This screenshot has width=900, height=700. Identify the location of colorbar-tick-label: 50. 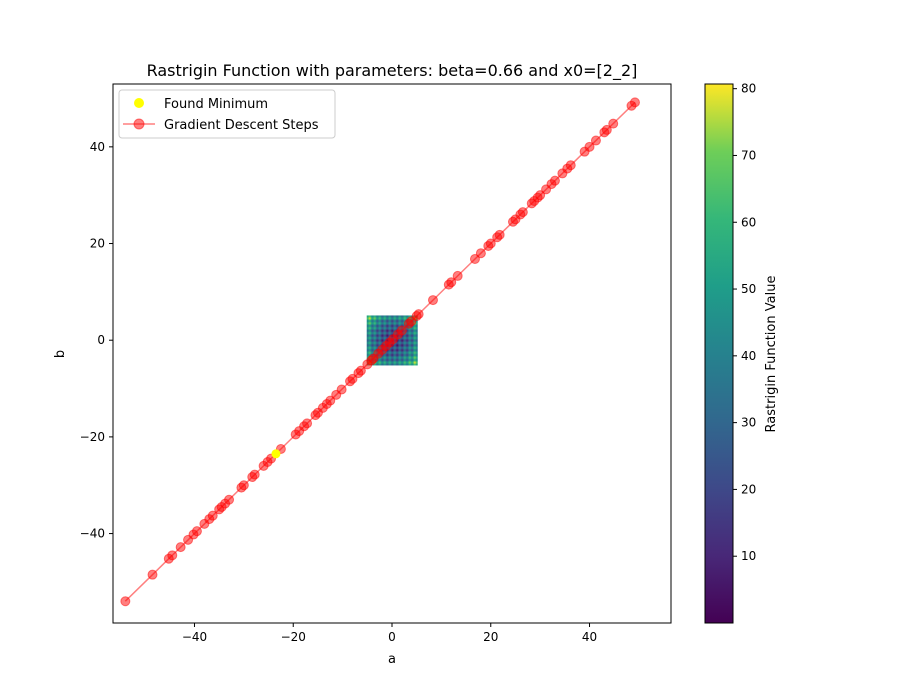
(748, 289).